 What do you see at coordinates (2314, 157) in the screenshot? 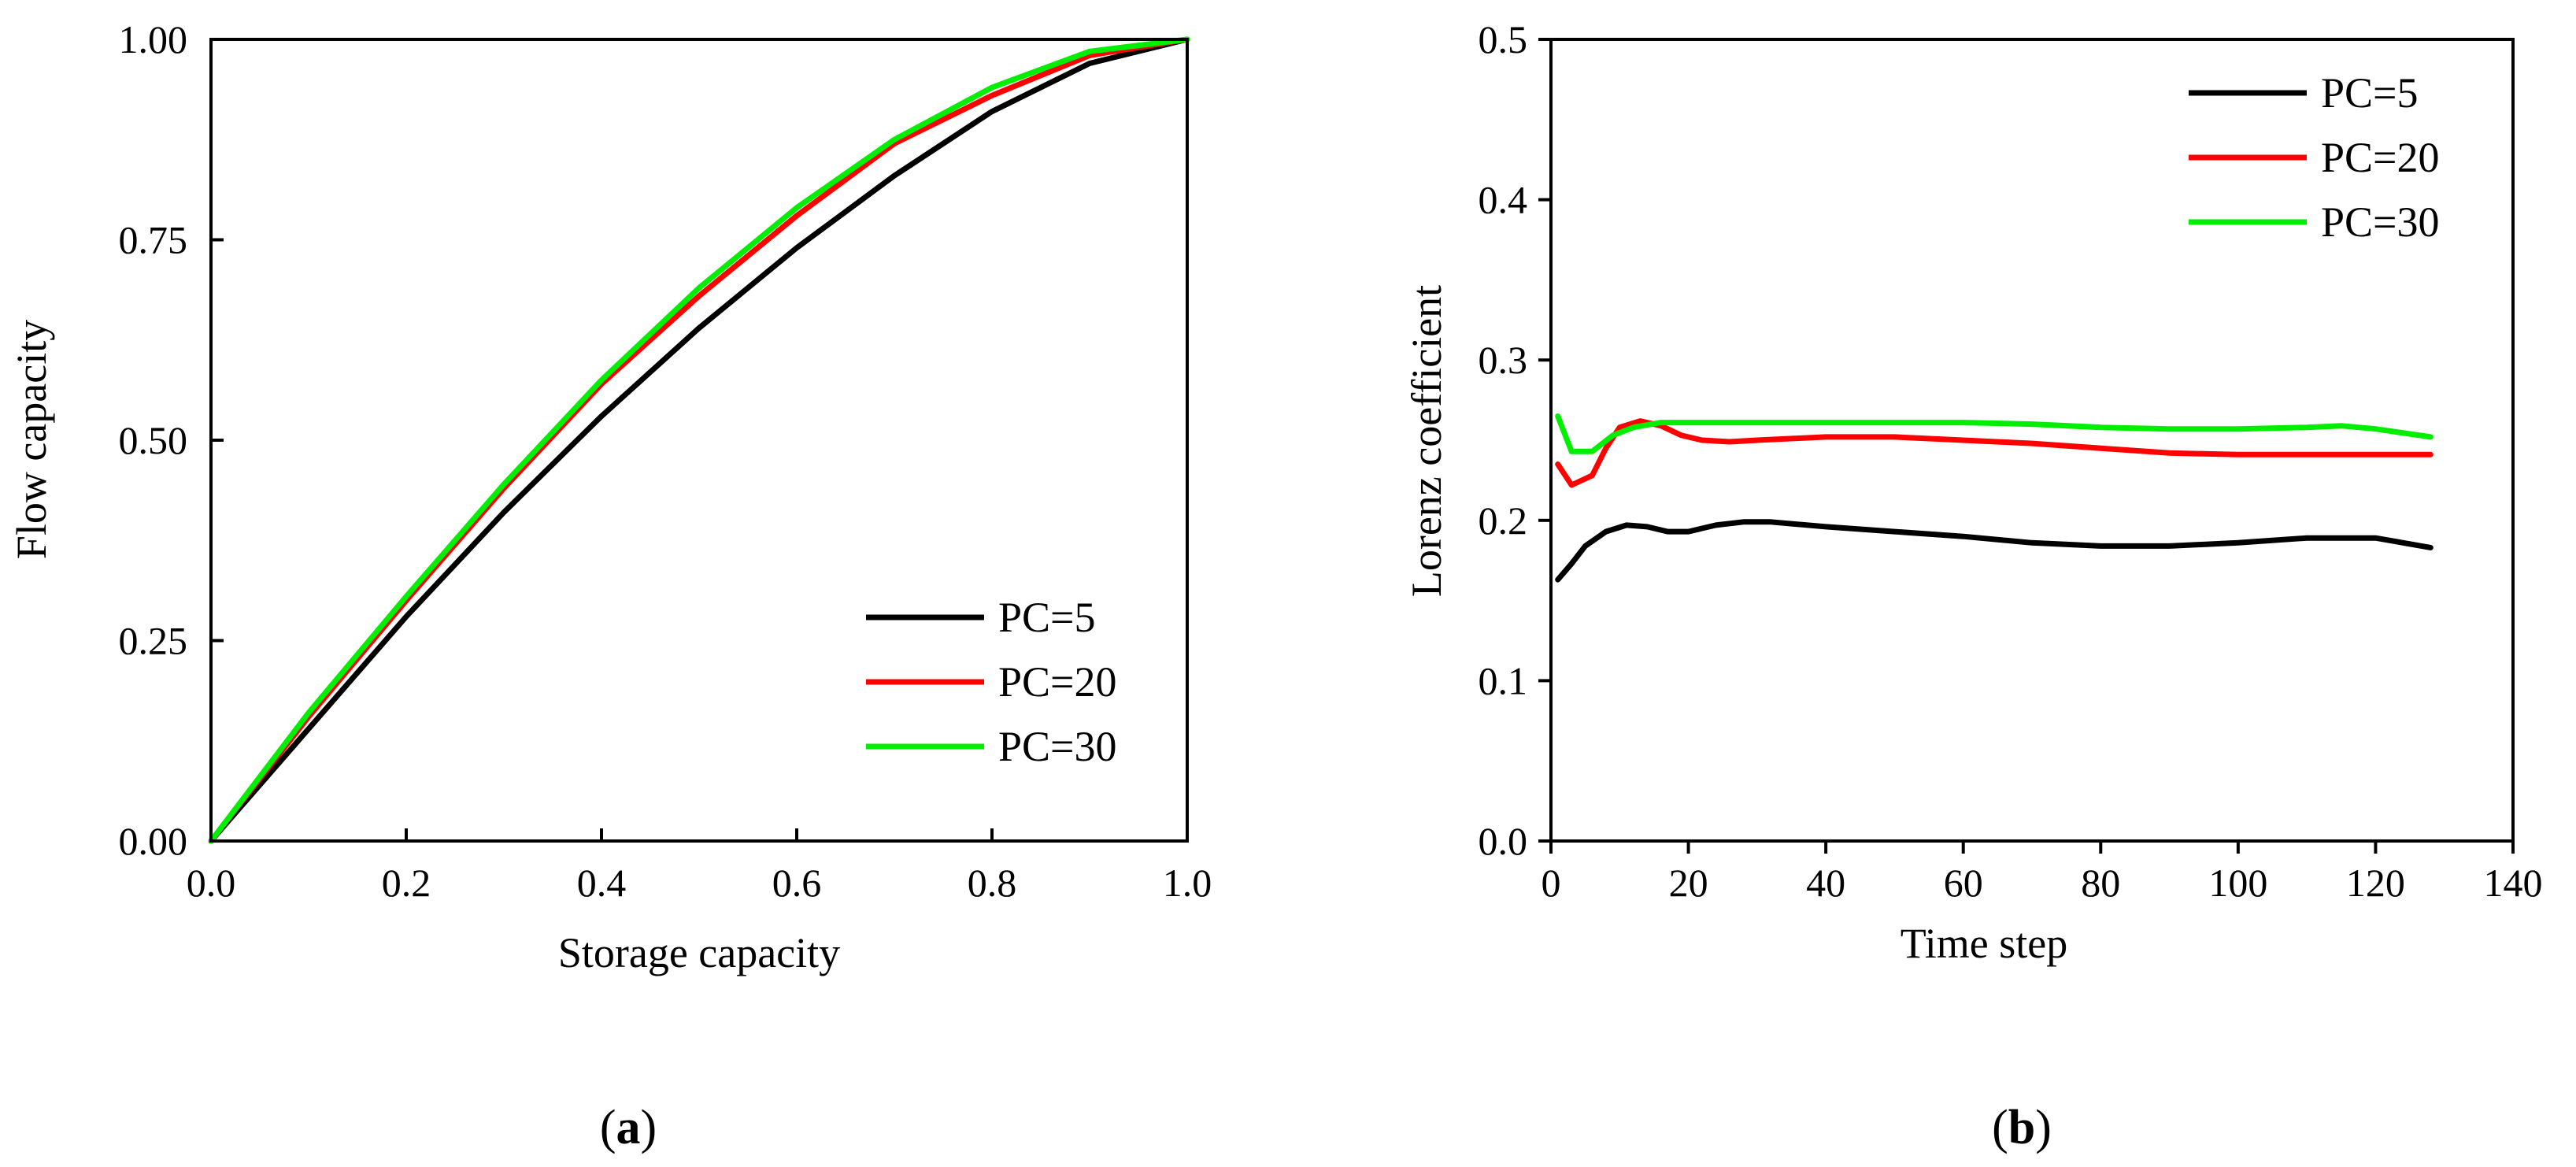
I see `chart-b-legend: PC=5 PC=20 PC=30` at bounding box center [2314, 157].